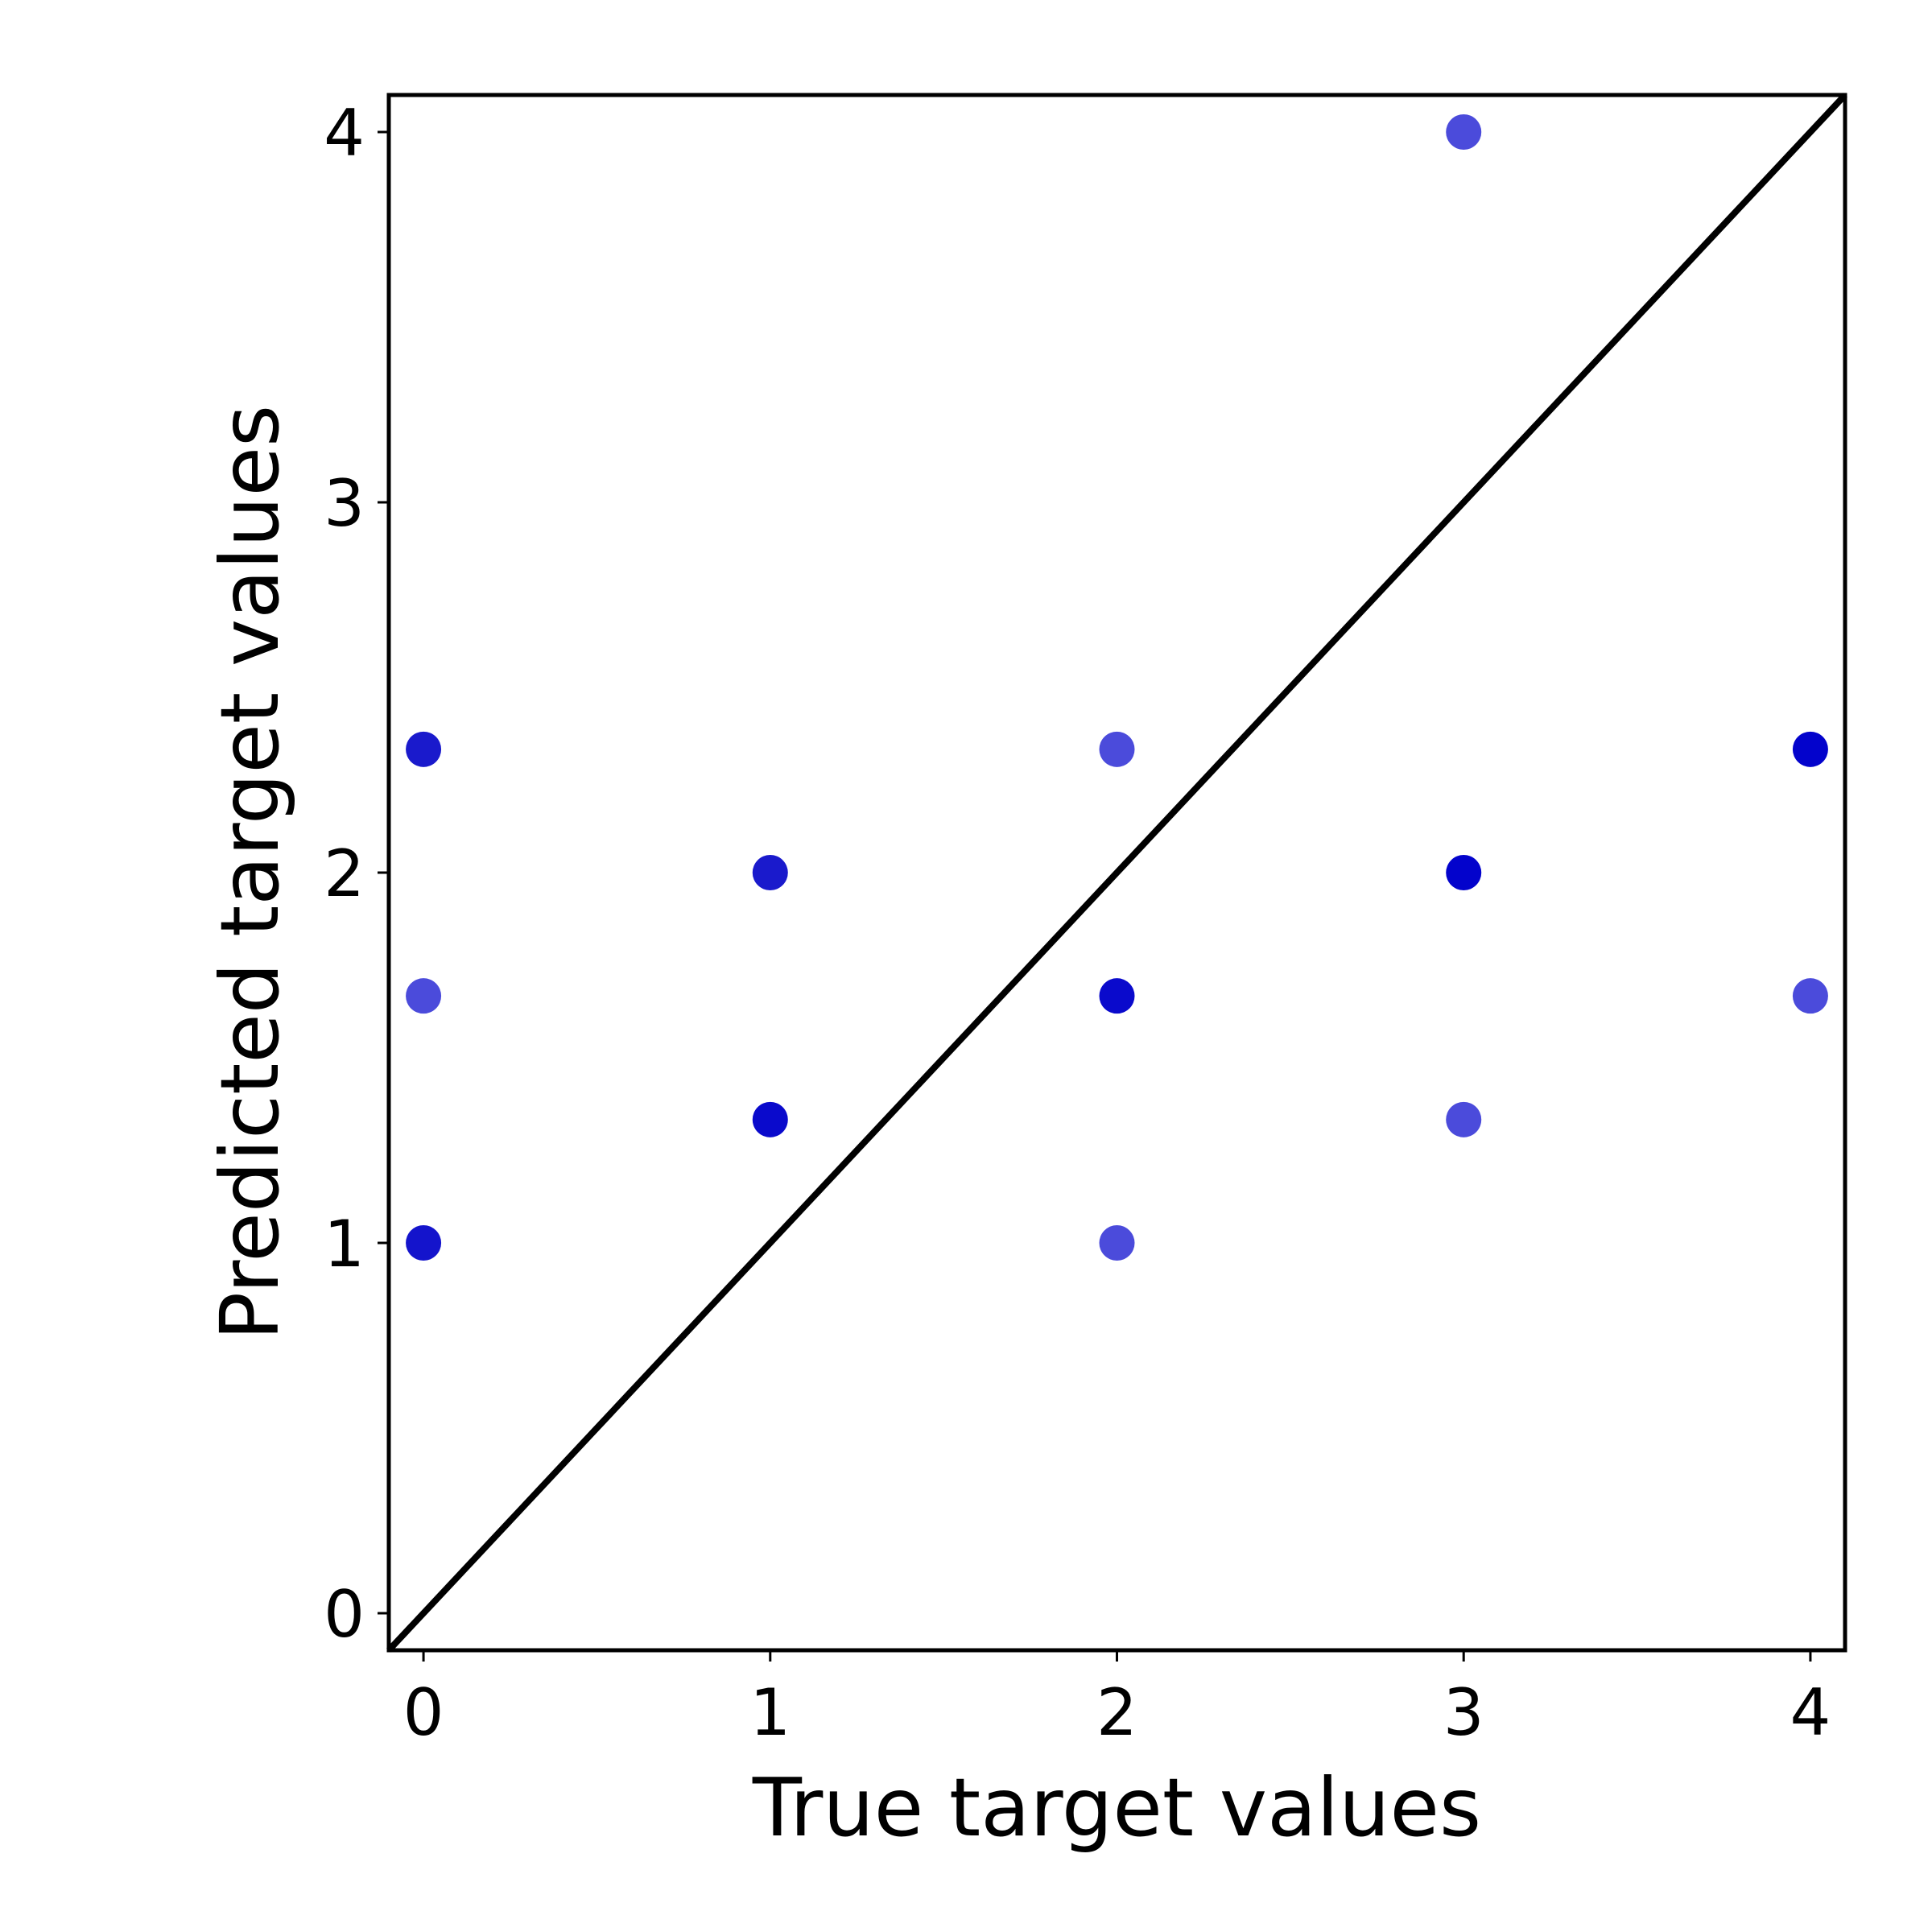  What do you see at coordinates (423, 1712) in the screenshot?
I see `x-tick-label: 0` at bounding box center [423, 1712].